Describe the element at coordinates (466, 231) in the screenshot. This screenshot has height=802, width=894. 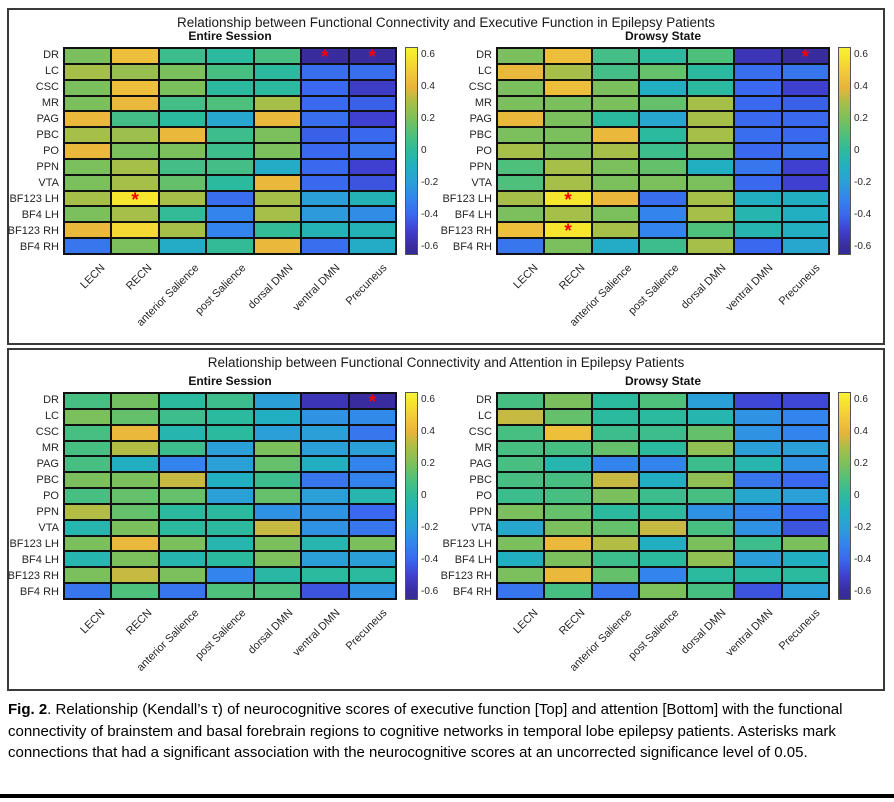
I see `y-axis-label: BF123 RH` at that location.